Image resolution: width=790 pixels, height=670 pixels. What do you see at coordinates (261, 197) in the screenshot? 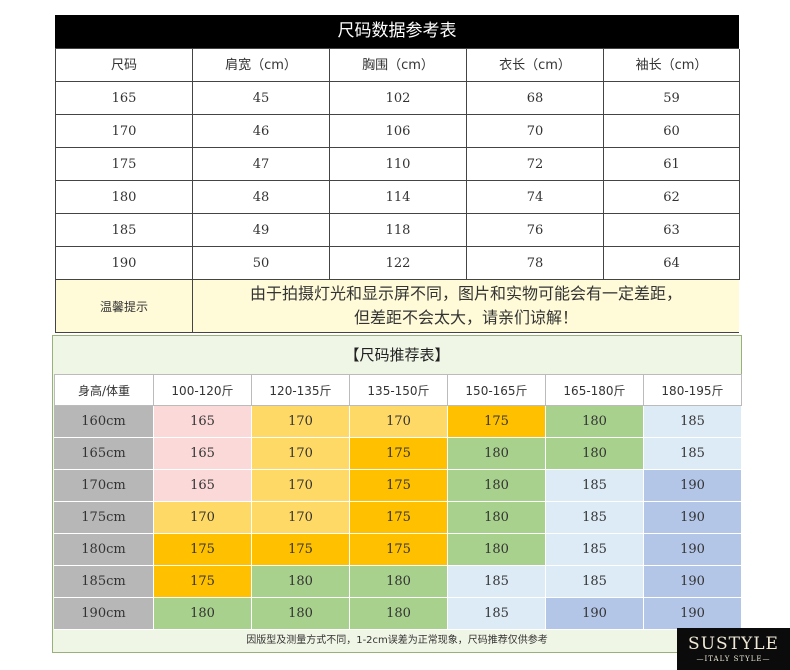
I see `table-cell: 48` at bounding box center [261, 197].